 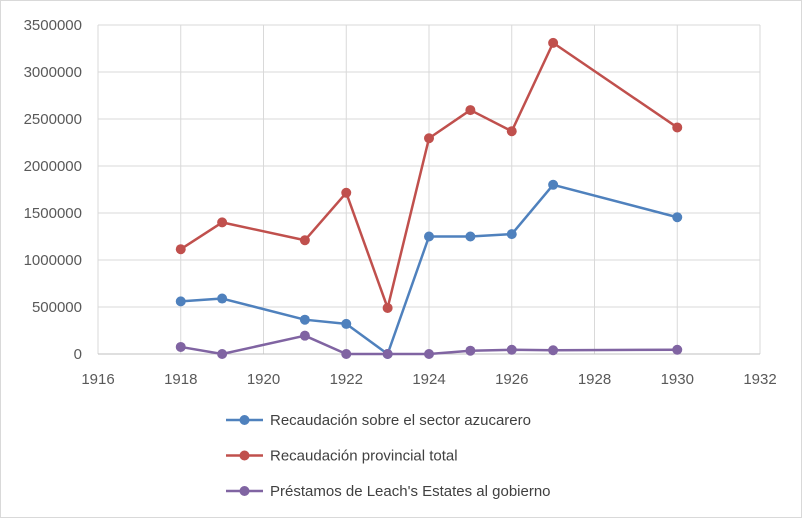 What do you see at coordinates (53, 166) in the screenshot?
I see `y-tick-label: 2000000` at bounding box center [53, 166].